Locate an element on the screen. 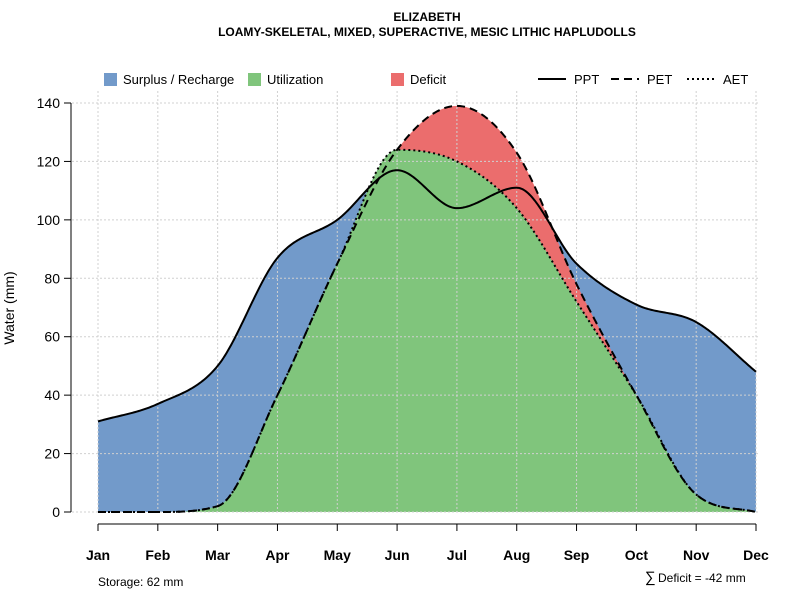  y-tick-label: 140 is located at coordinates (49, 103).